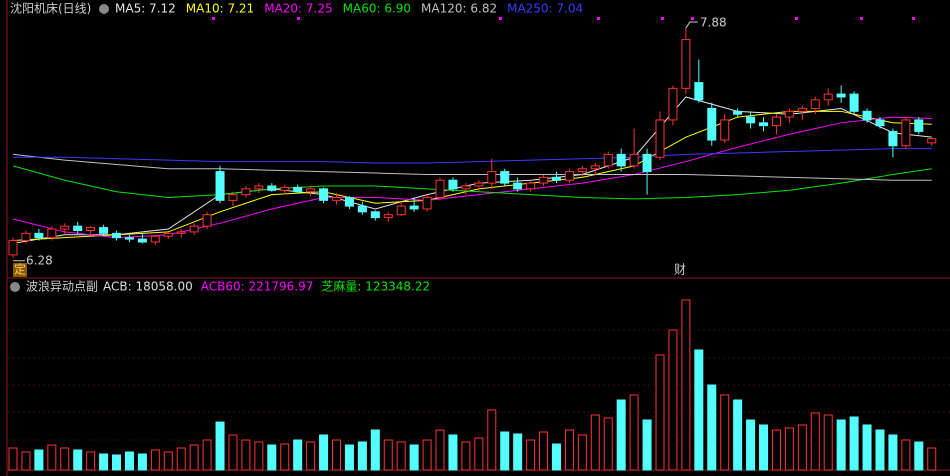 This screenshot has width=950, height=476. I want to click on signal-dots, so click(563, 18).